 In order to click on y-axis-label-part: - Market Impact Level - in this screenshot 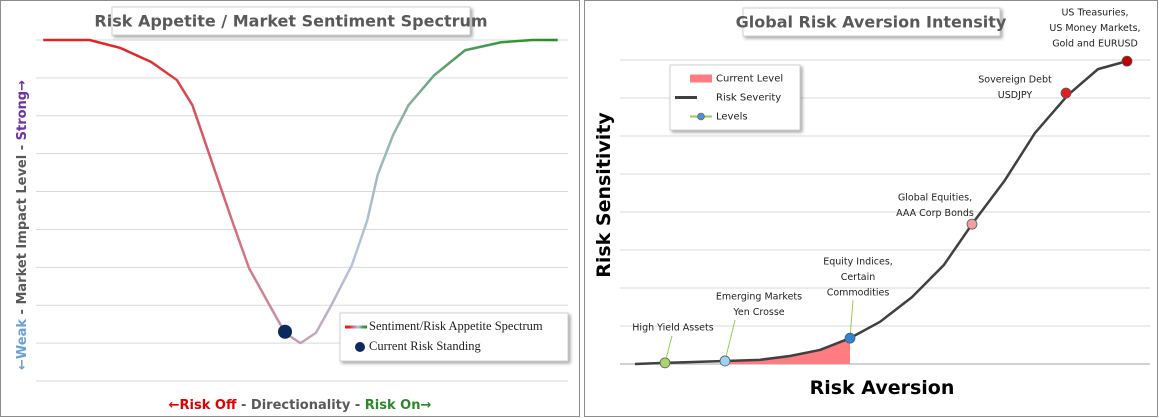, I will do `click(22, 229)`.